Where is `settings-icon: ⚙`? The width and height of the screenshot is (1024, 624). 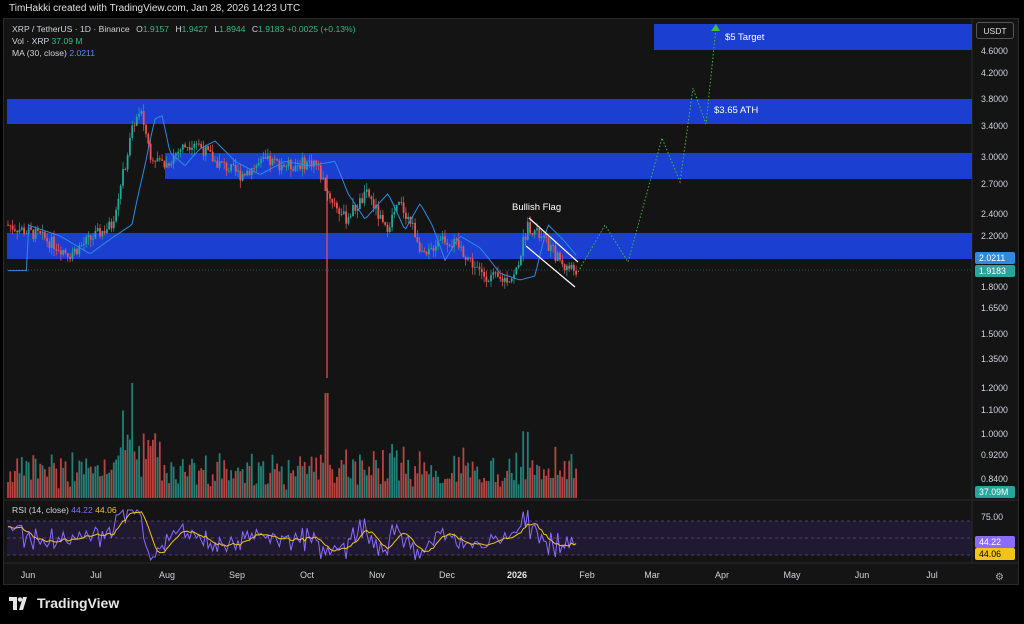 settings-icon: ⚙ is located at coordinates (999, 577).